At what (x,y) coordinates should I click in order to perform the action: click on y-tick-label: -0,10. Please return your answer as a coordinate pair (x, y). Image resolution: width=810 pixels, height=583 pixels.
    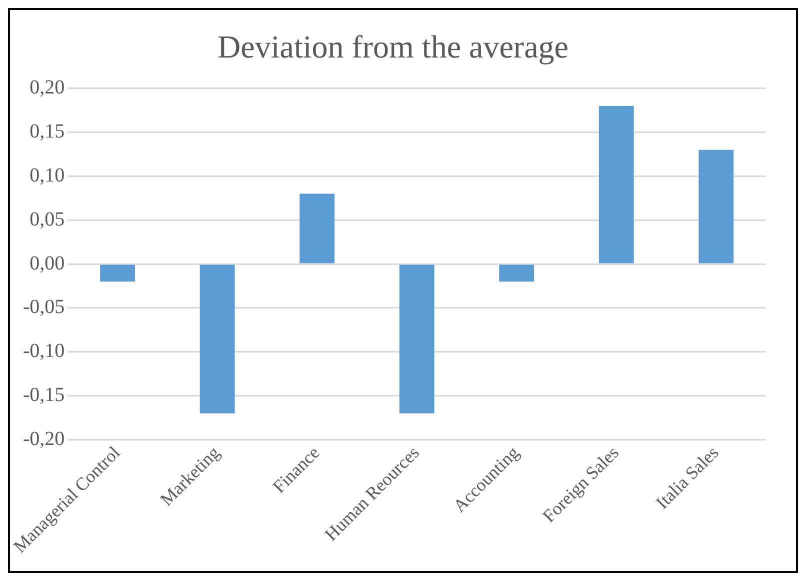
    Looking at the image, I should click on (43, 351).